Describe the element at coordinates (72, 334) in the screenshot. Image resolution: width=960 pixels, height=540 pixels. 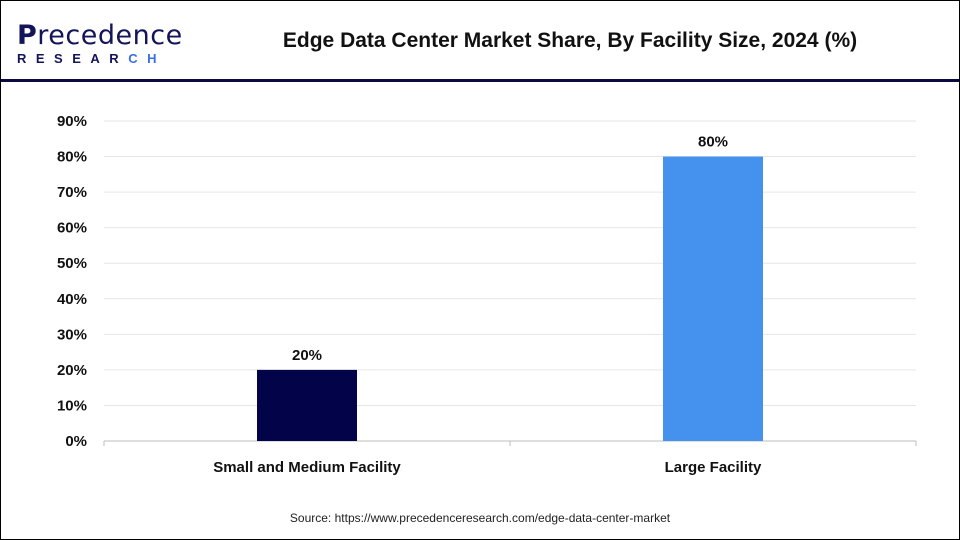
I see `y-tick-label: 30%` at that location.